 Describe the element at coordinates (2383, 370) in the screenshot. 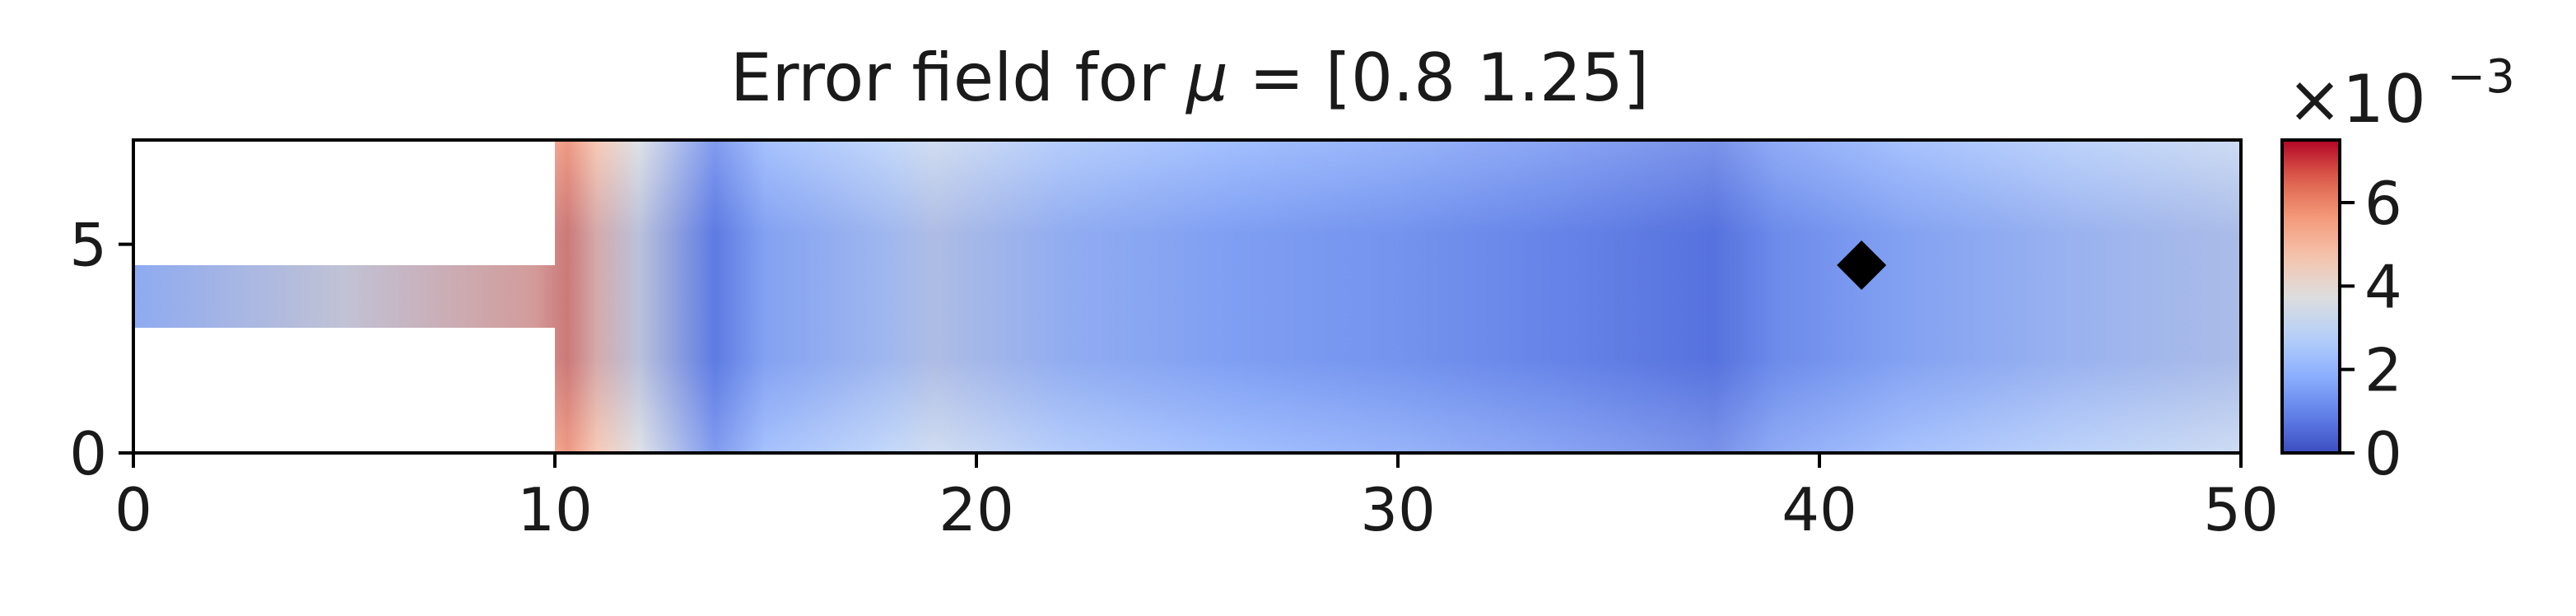

I see `colorbar-tick-label: 2` at that location.